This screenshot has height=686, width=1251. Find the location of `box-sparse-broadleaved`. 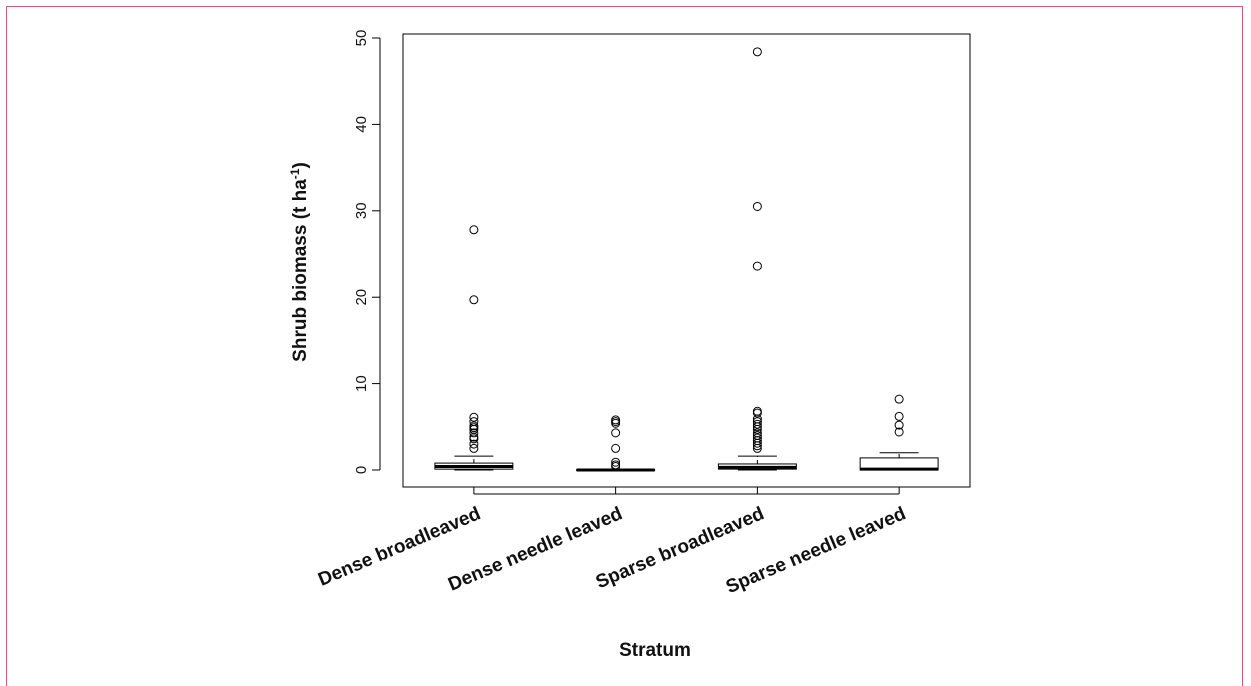

box-sparse-broadleaved is located at coordinates (757, 259).